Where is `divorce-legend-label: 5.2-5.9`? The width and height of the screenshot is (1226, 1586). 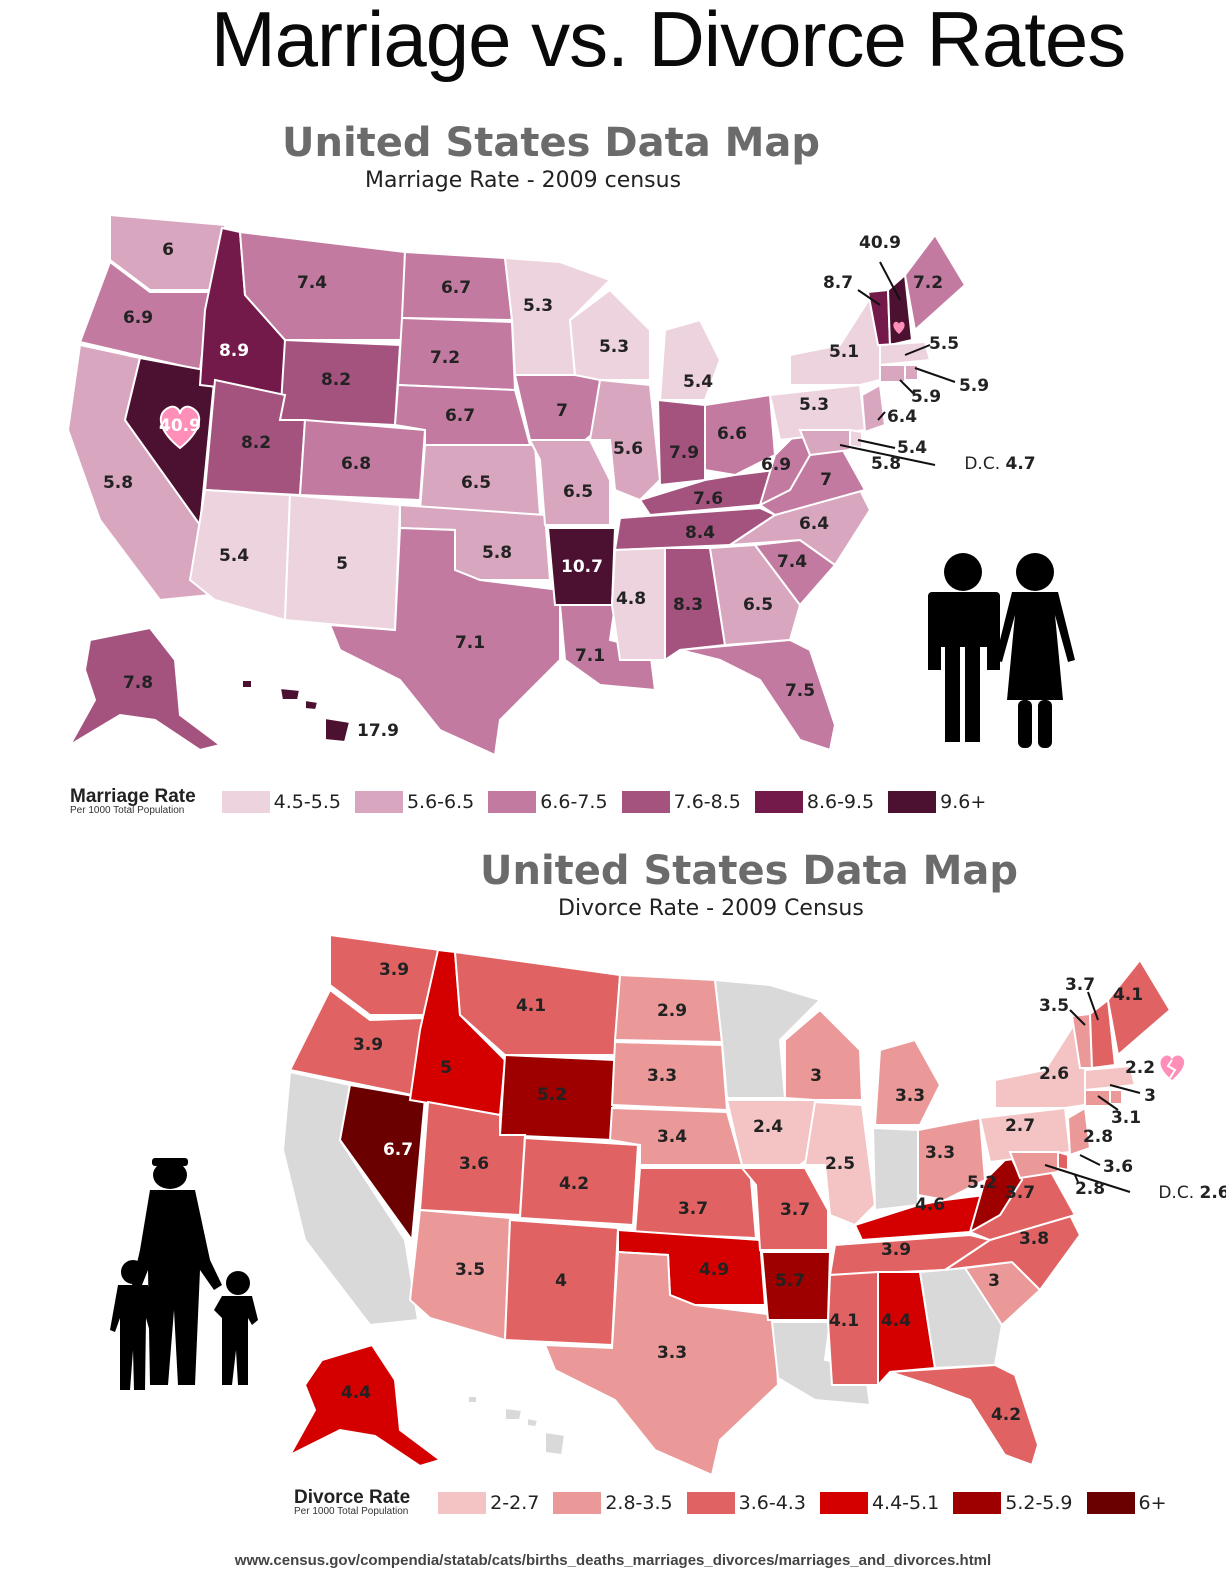
divorce-legend-label: 5.2-5.9 is located at coordinates (1039, 1503).